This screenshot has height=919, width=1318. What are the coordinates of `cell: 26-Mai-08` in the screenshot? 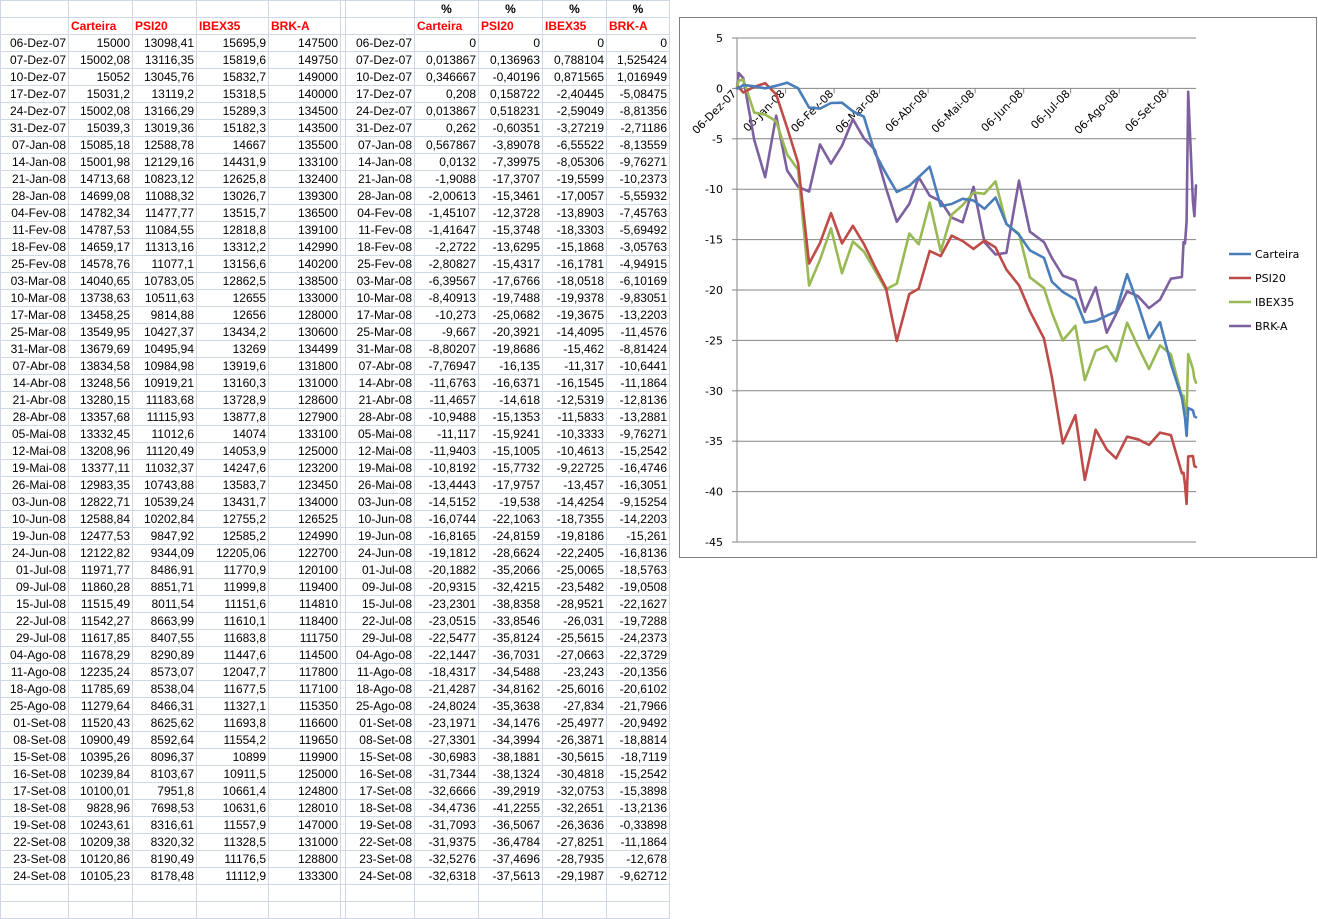 It's located at (34, 485).